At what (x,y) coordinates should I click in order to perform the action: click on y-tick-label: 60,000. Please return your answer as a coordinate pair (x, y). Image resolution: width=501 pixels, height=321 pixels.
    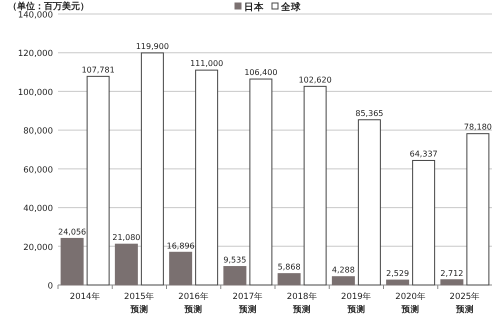
    Looking at the image, I should click on (38, 170).